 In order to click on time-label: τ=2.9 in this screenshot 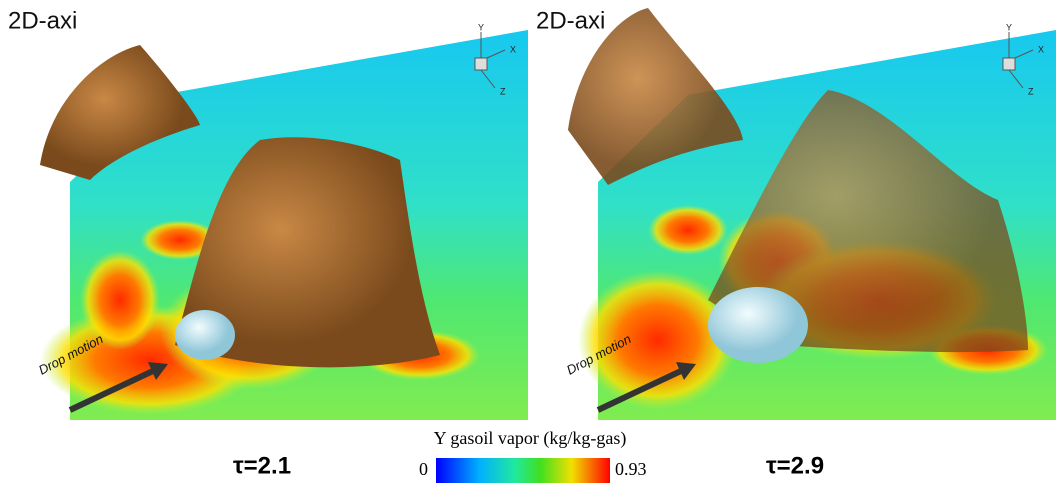, I will do `click(795, 465)`.